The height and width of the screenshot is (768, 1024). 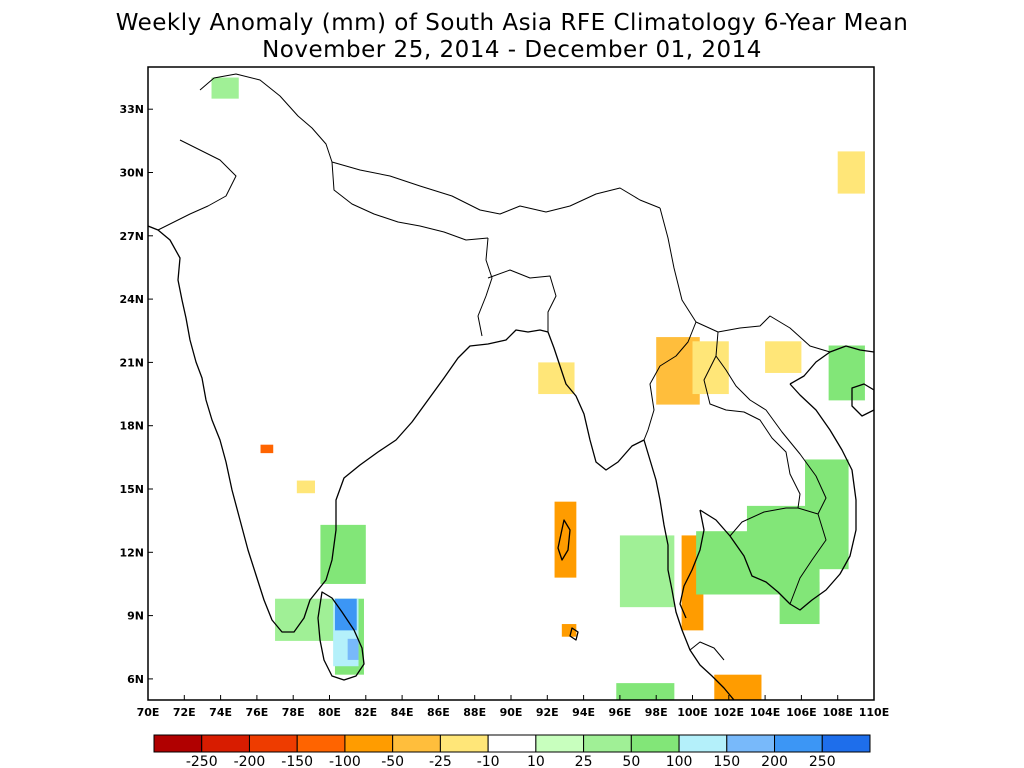 What do you see at coordinates (778, 556) in the screenshot?
I see `cambodia-border` at bounding box center [778, 556].